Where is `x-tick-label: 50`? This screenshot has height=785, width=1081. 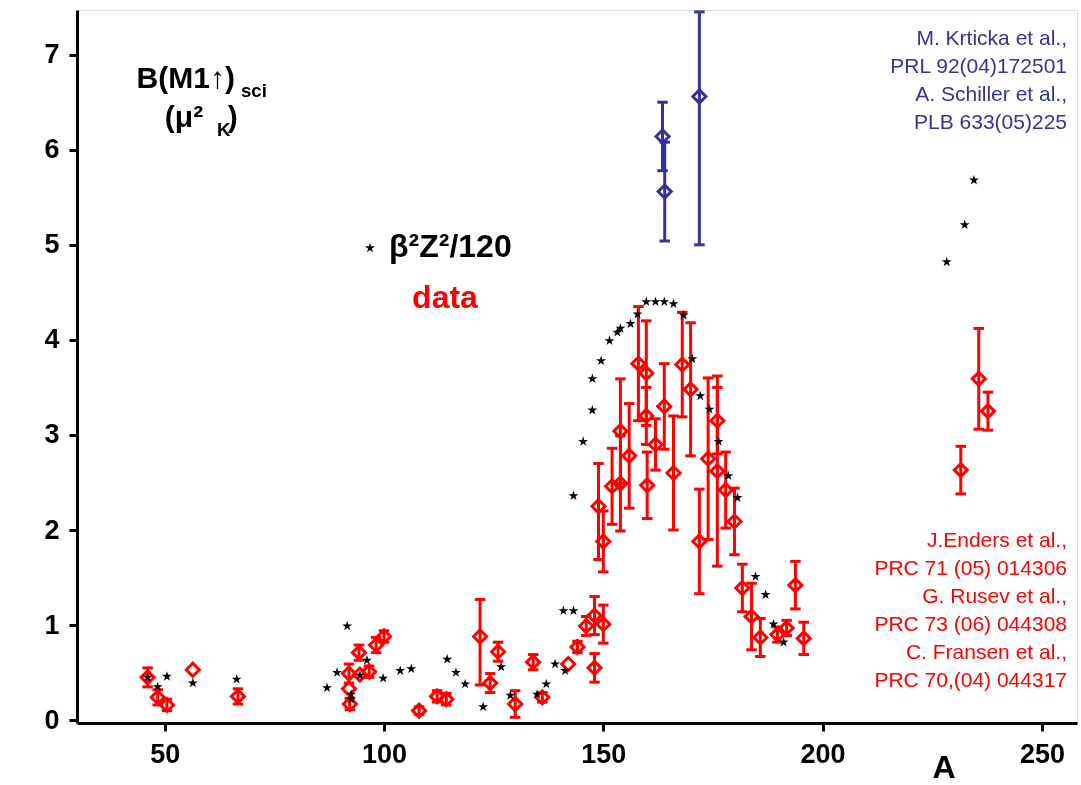 x-tick-label: 50 is located at coordinates (165, 753).